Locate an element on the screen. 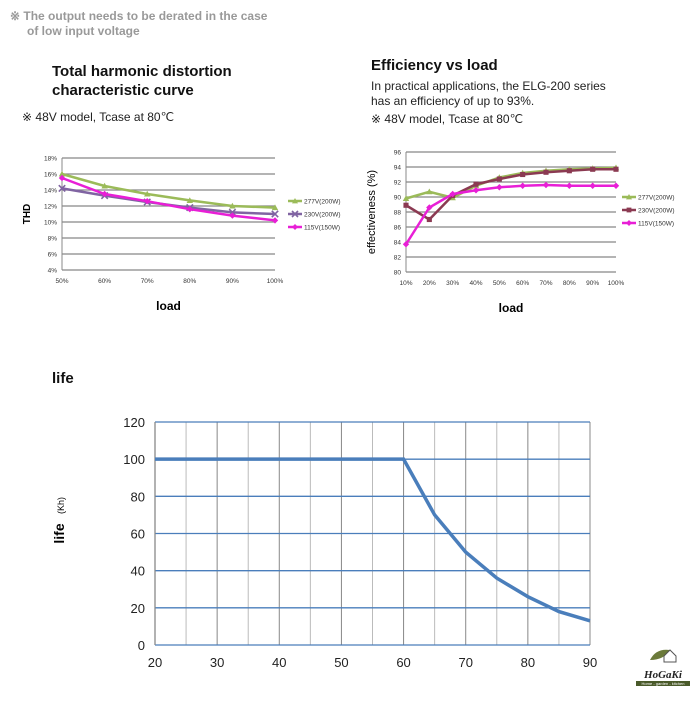 This screenshot has width=693, height=701. x-tick-label: 90 is located at coordinates (590, 662).